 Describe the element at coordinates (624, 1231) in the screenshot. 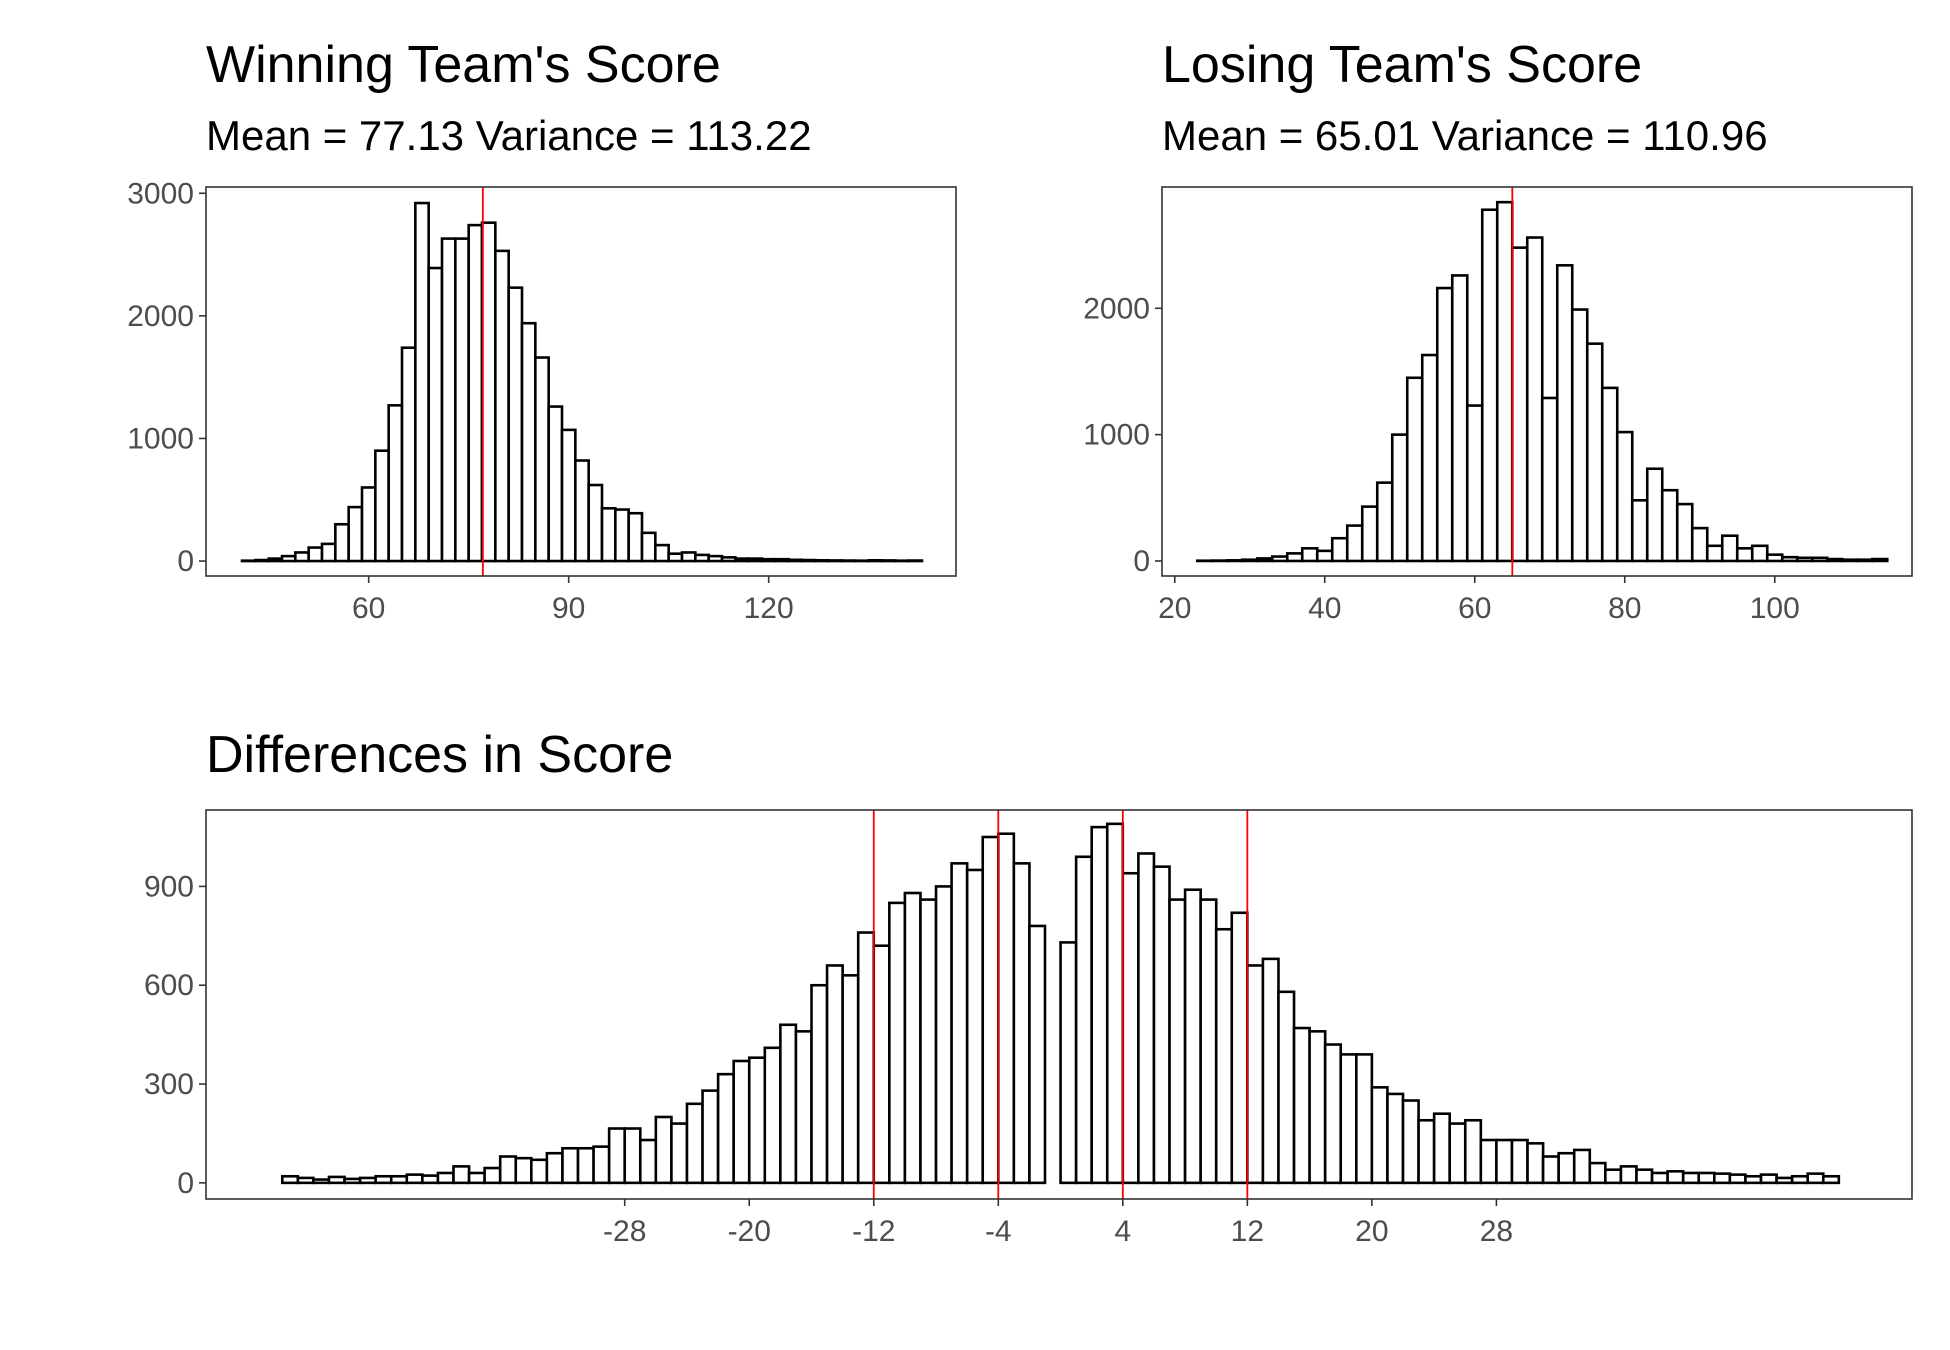

I see `x-tick-label: -28` at that location.